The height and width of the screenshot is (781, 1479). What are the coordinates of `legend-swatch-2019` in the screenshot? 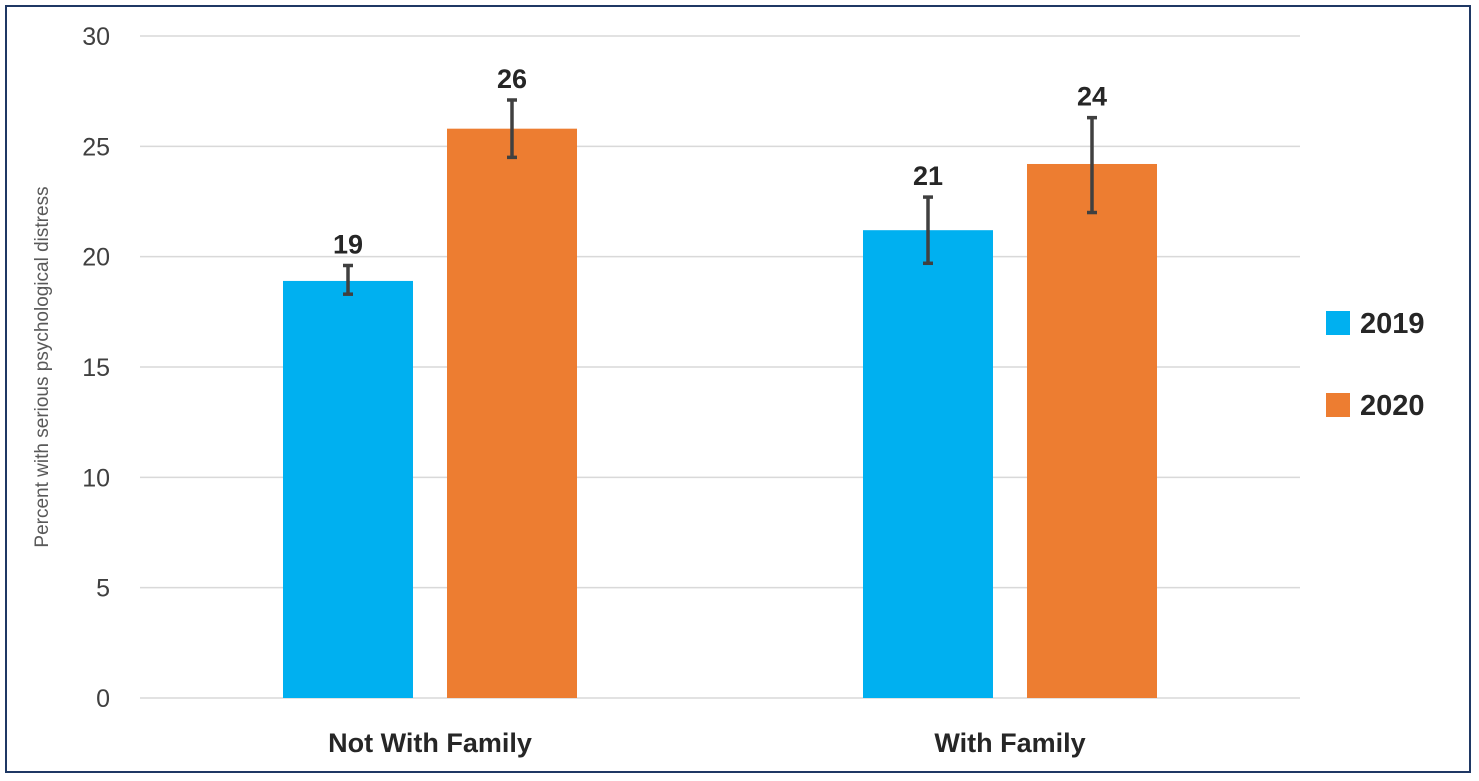 It's located at (1338, 323).